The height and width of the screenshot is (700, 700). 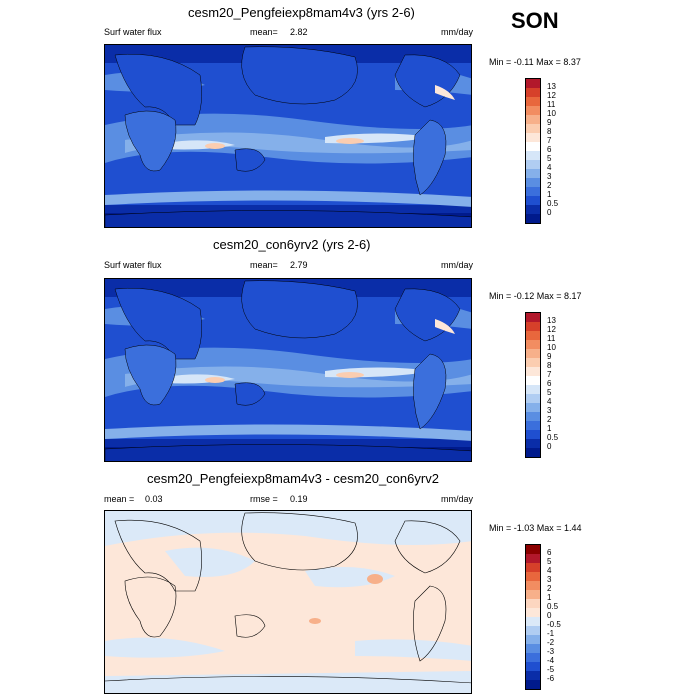 What do you see at coordinates (551, 95) in the screenshot?
I see `panel1-level-label: 12` at bounding box center [551, 95].